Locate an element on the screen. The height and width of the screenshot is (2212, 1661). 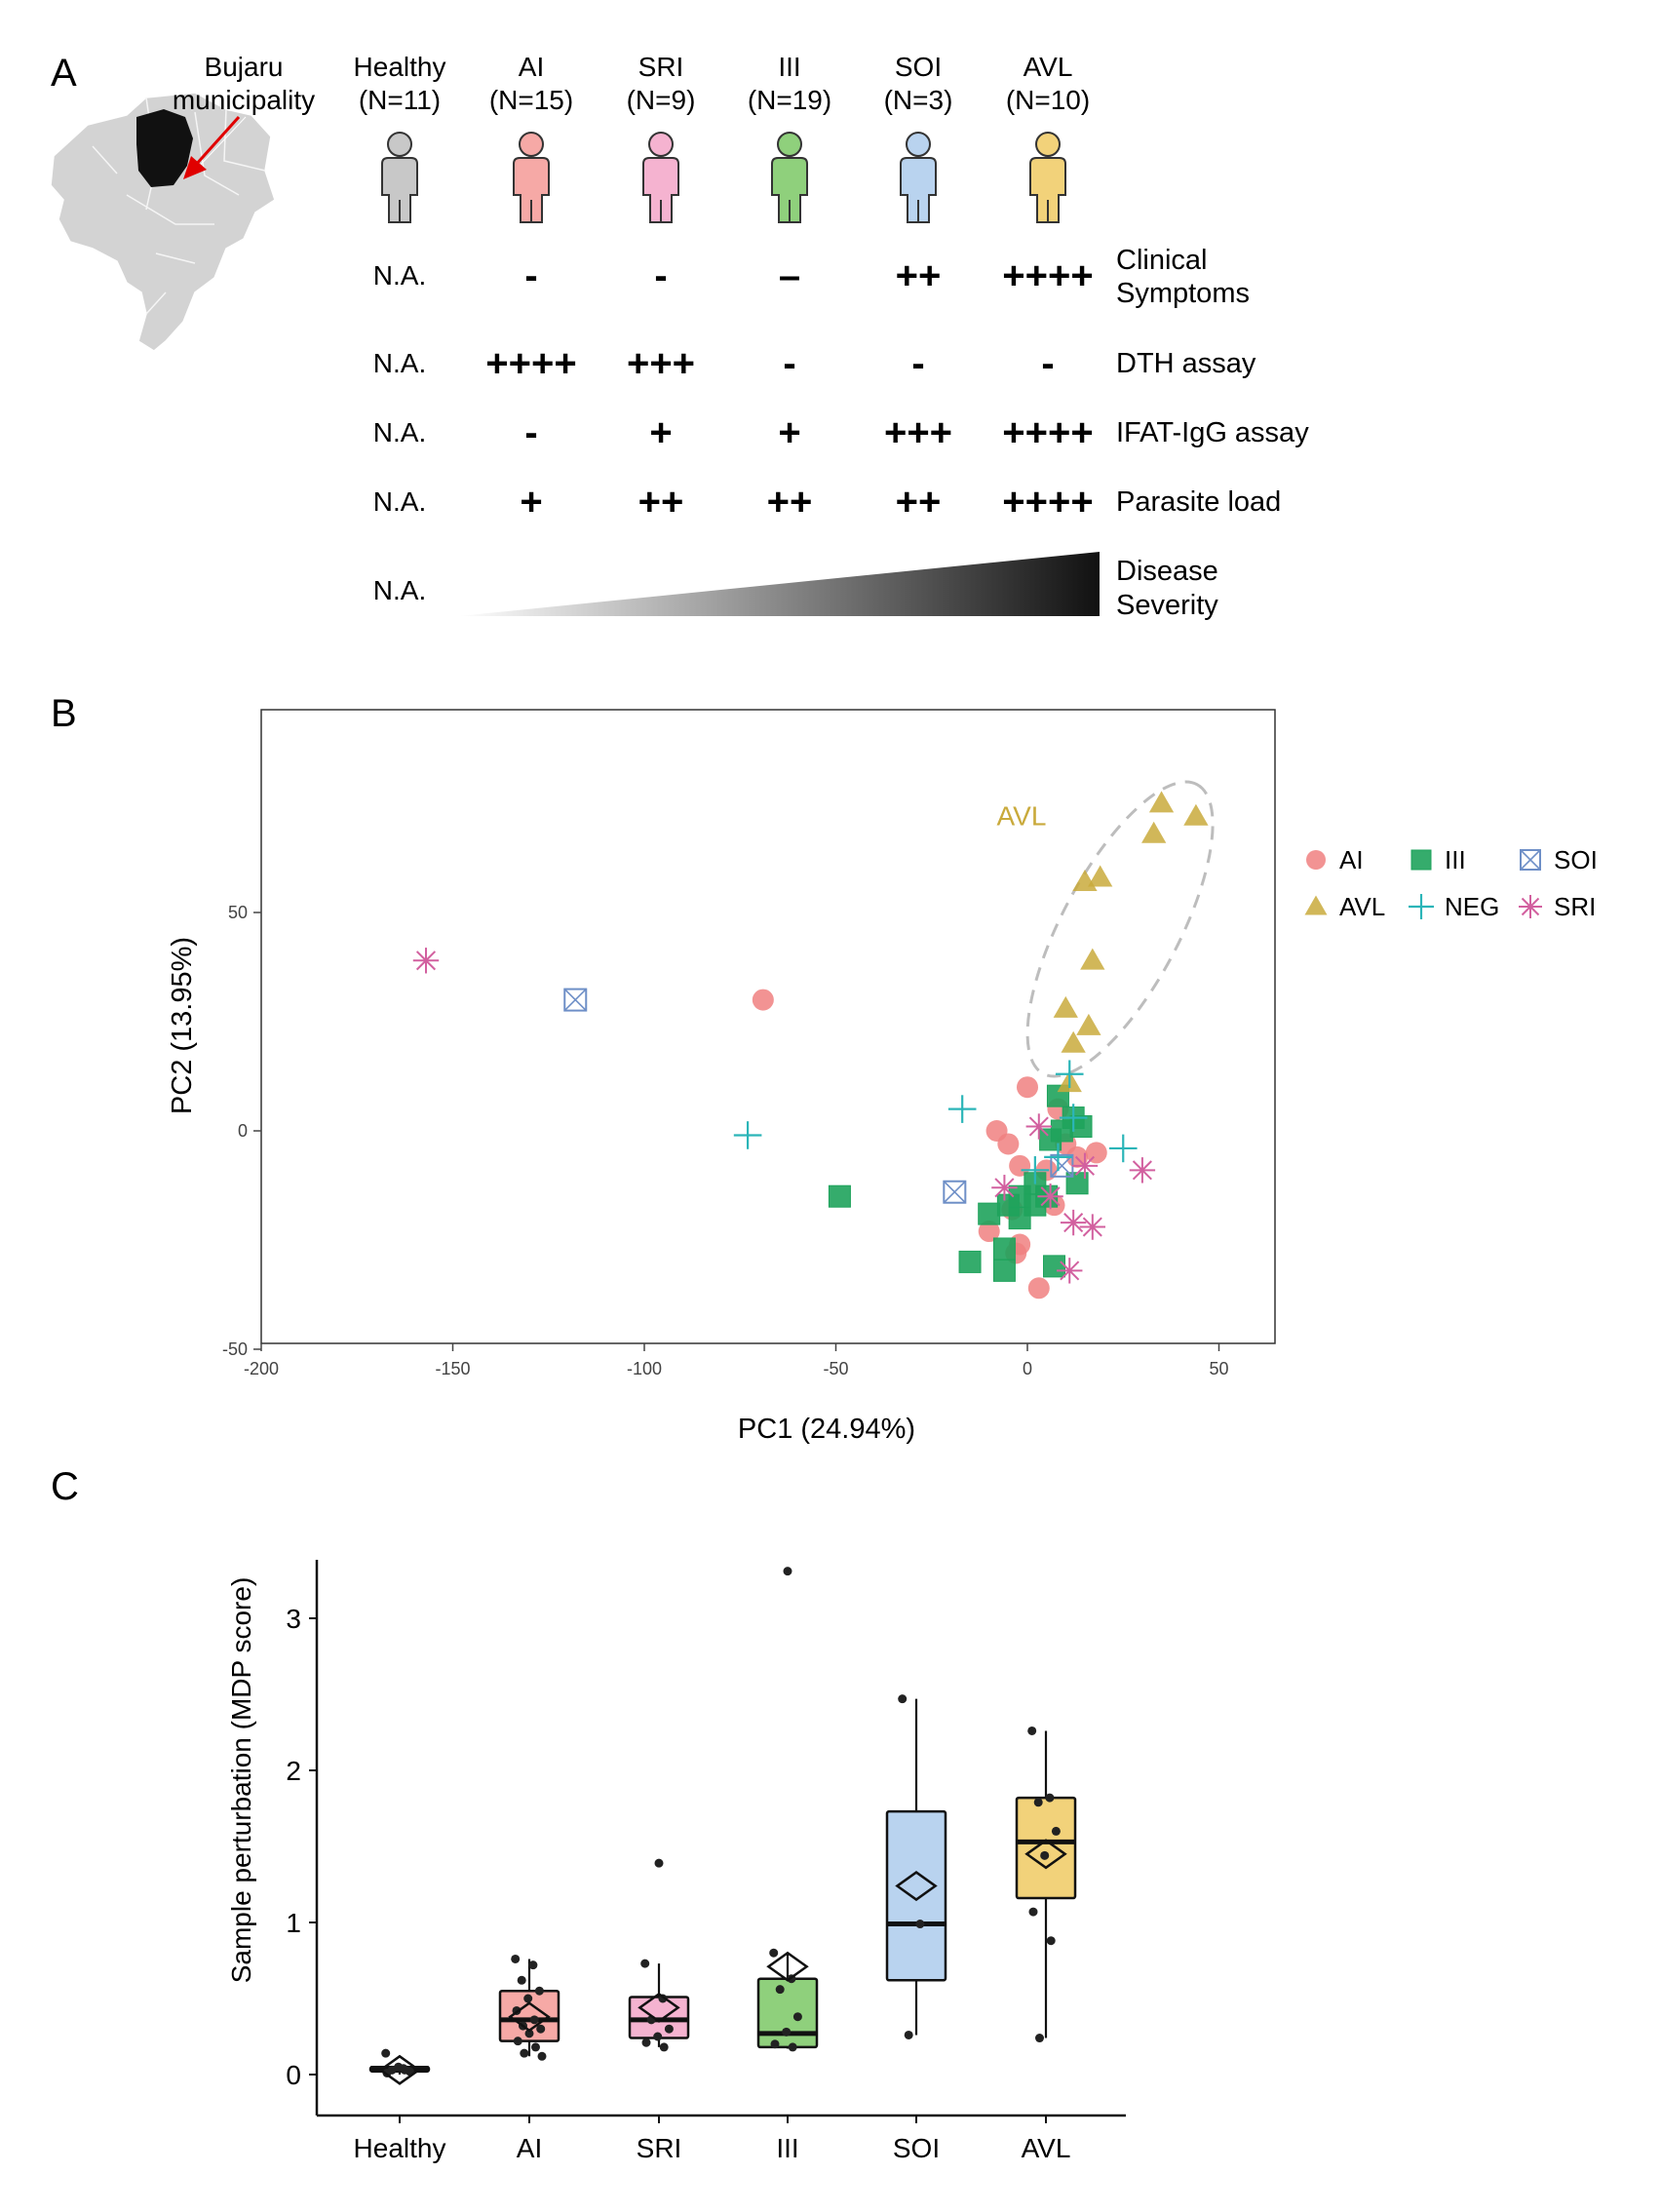
x-tick-label: III is located at coordinates (787, 2148).